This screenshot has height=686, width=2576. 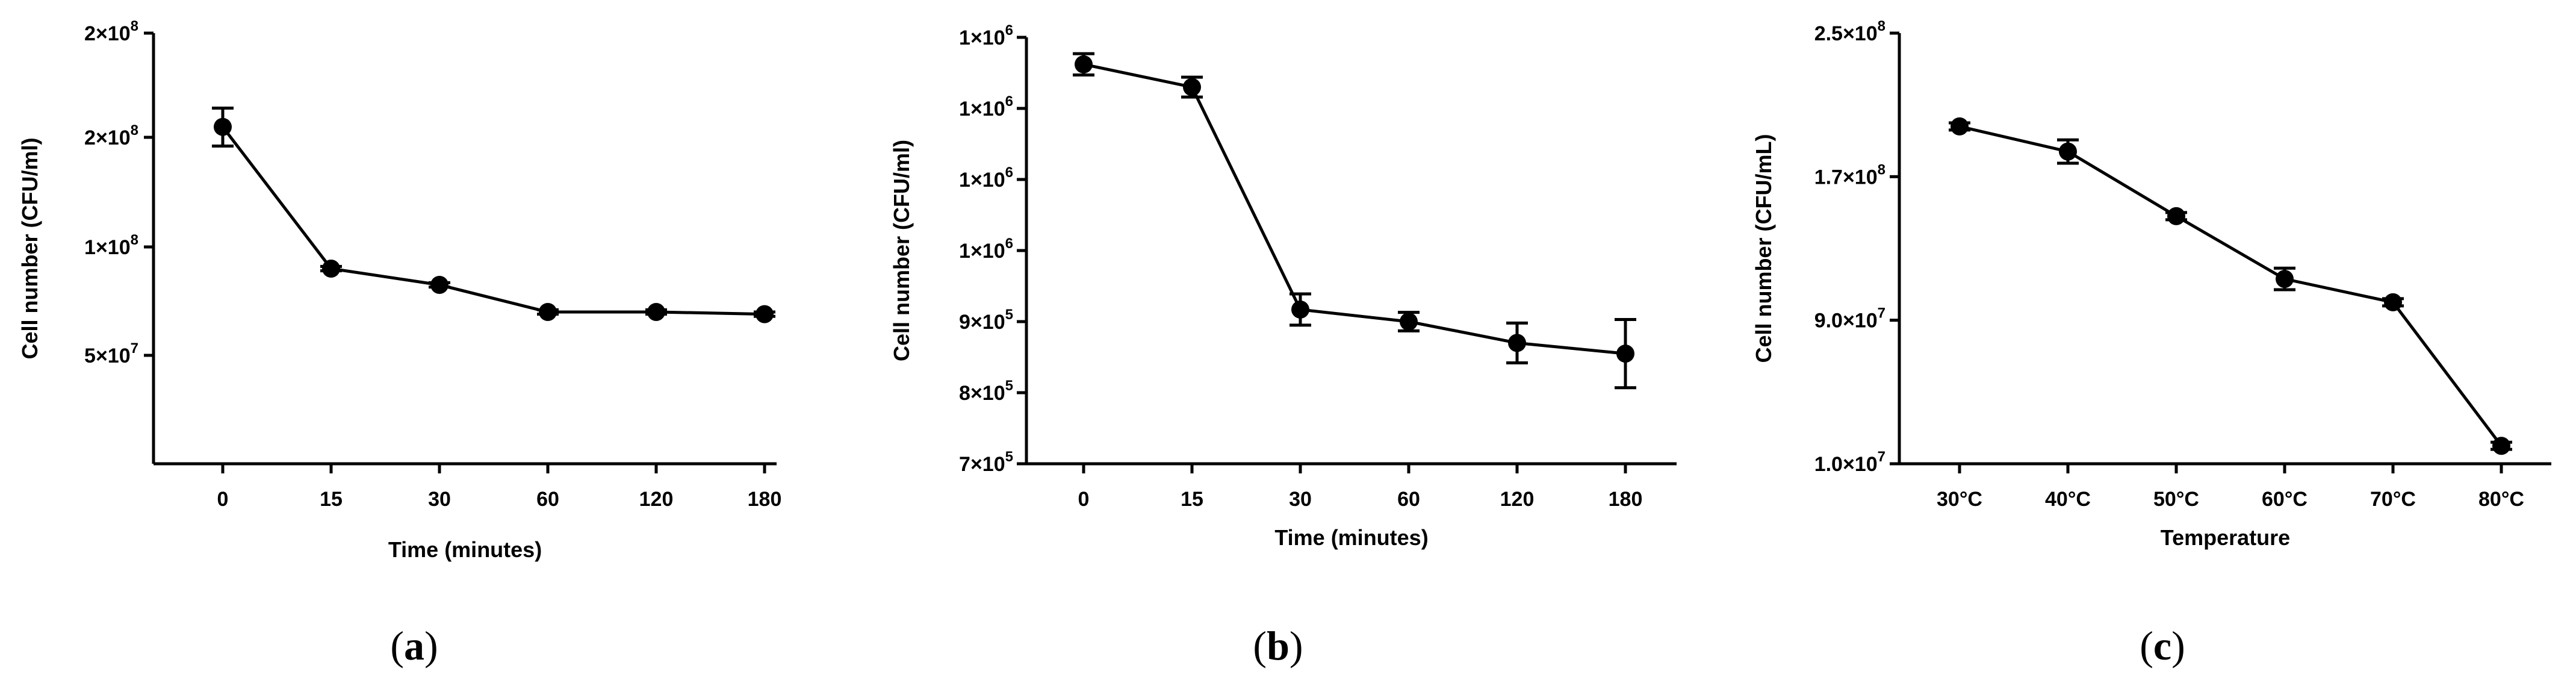 I want to click on y-tick-label: 9.0×10⁷, so click(x=1849, y=318).